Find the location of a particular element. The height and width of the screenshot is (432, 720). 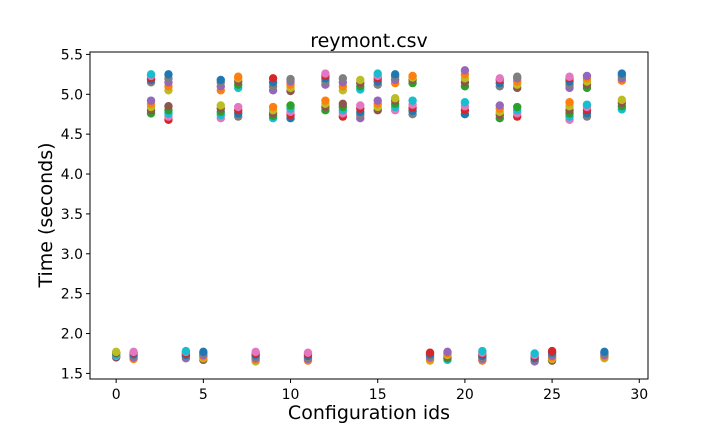

y-tick-label: 5.0 is located at coordinates (72, 95).